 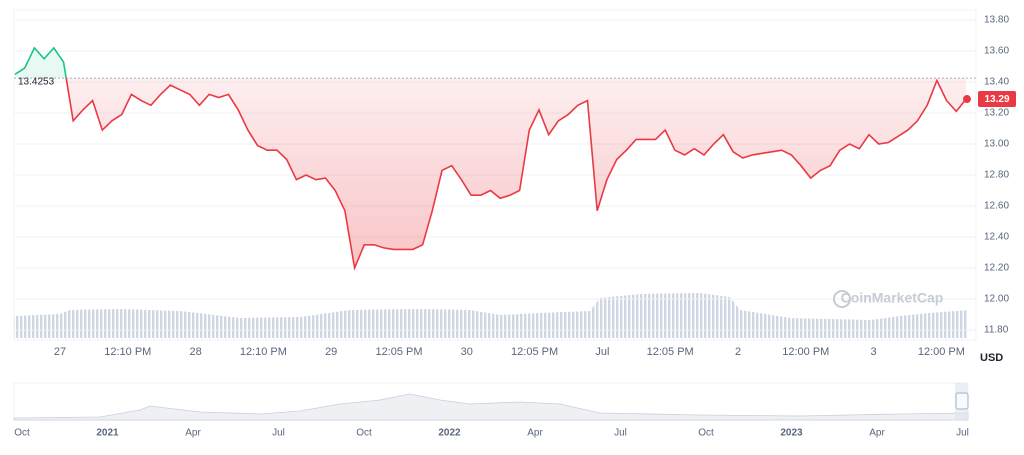 What do you see at coordinates (996, 113) in the screenshot?
I see `y-tick-label: 13.20` at bounding box center [996, 113].